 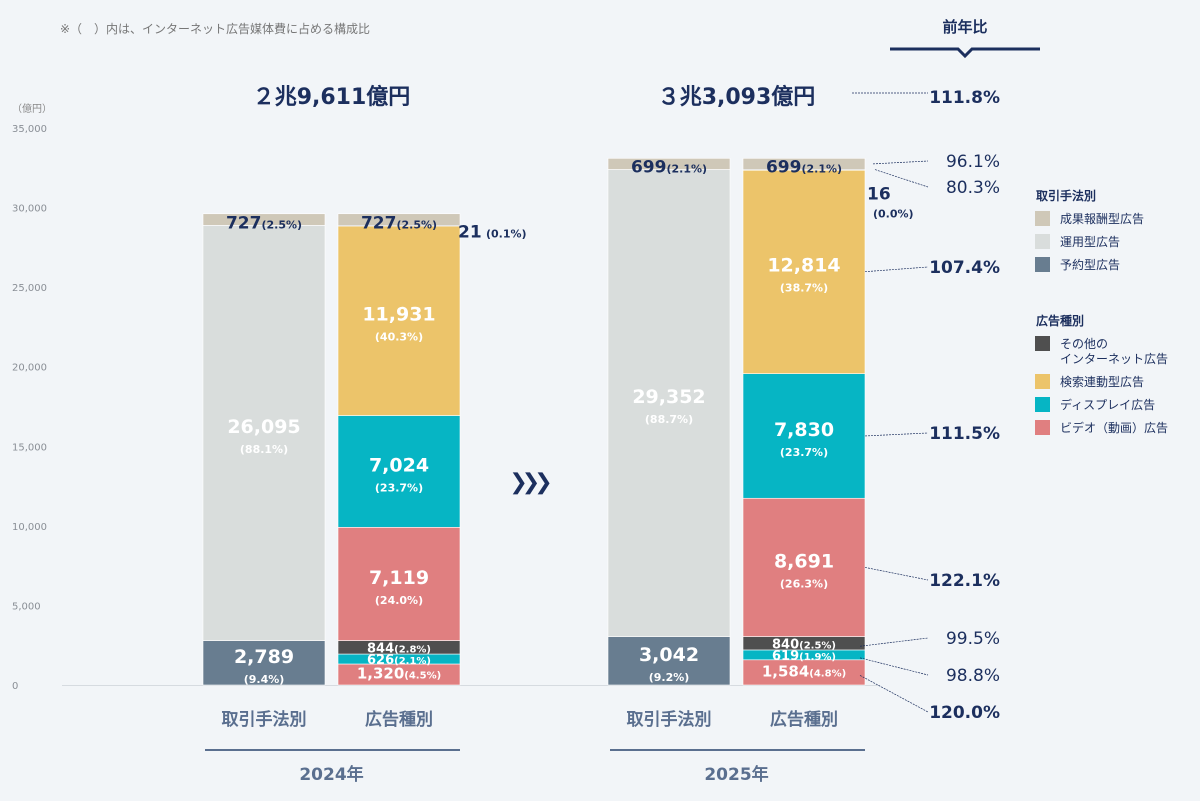 I want to click on segment-label: 3,042, so click(x=669, y=655).